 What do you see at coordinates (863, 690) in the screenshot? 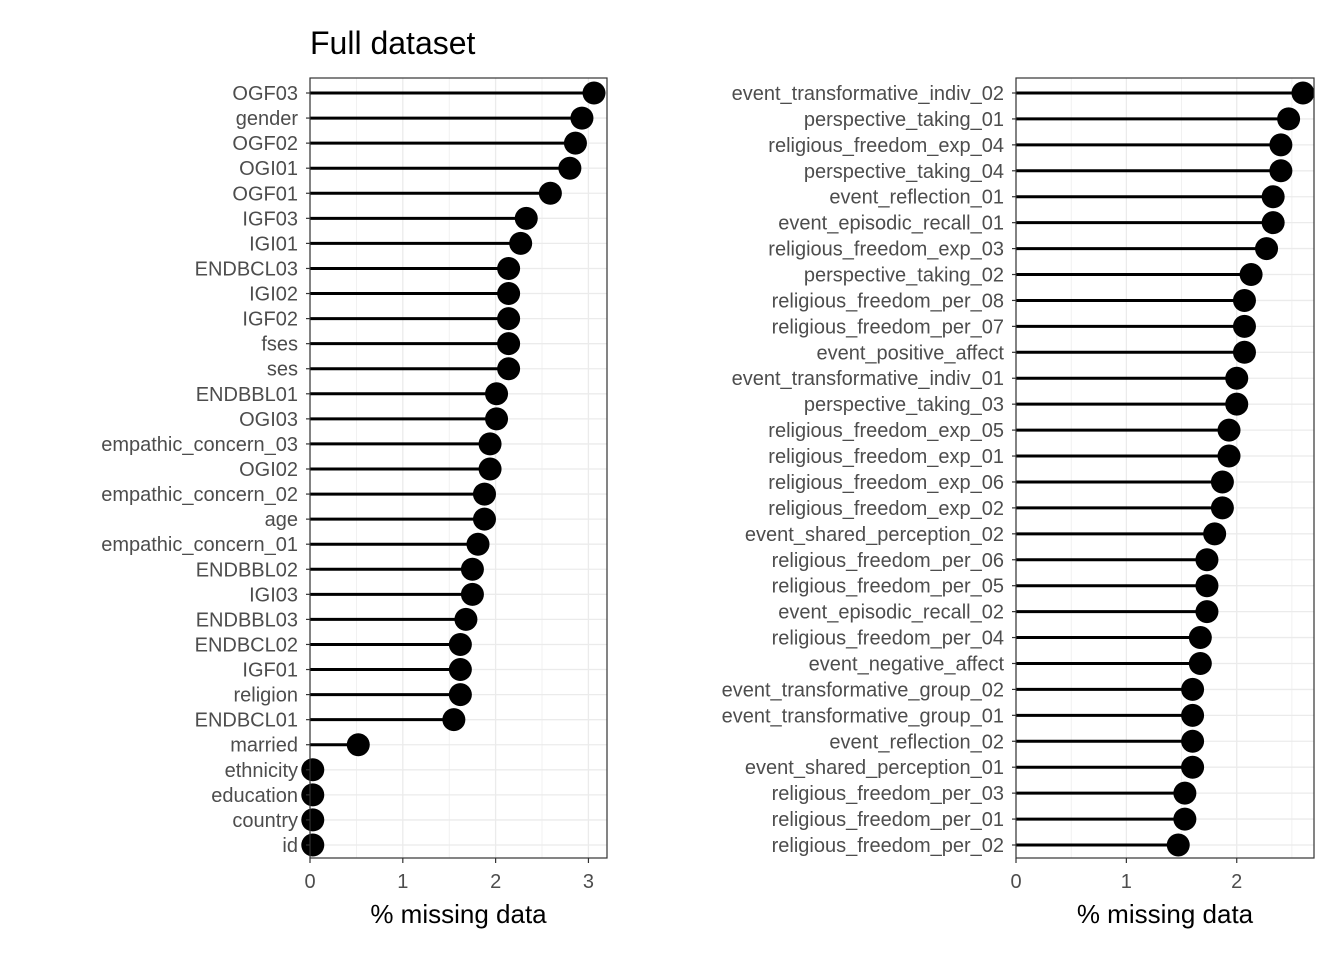
I see `category-label: event_transformative_group_02` at bounding box center [863, 690].